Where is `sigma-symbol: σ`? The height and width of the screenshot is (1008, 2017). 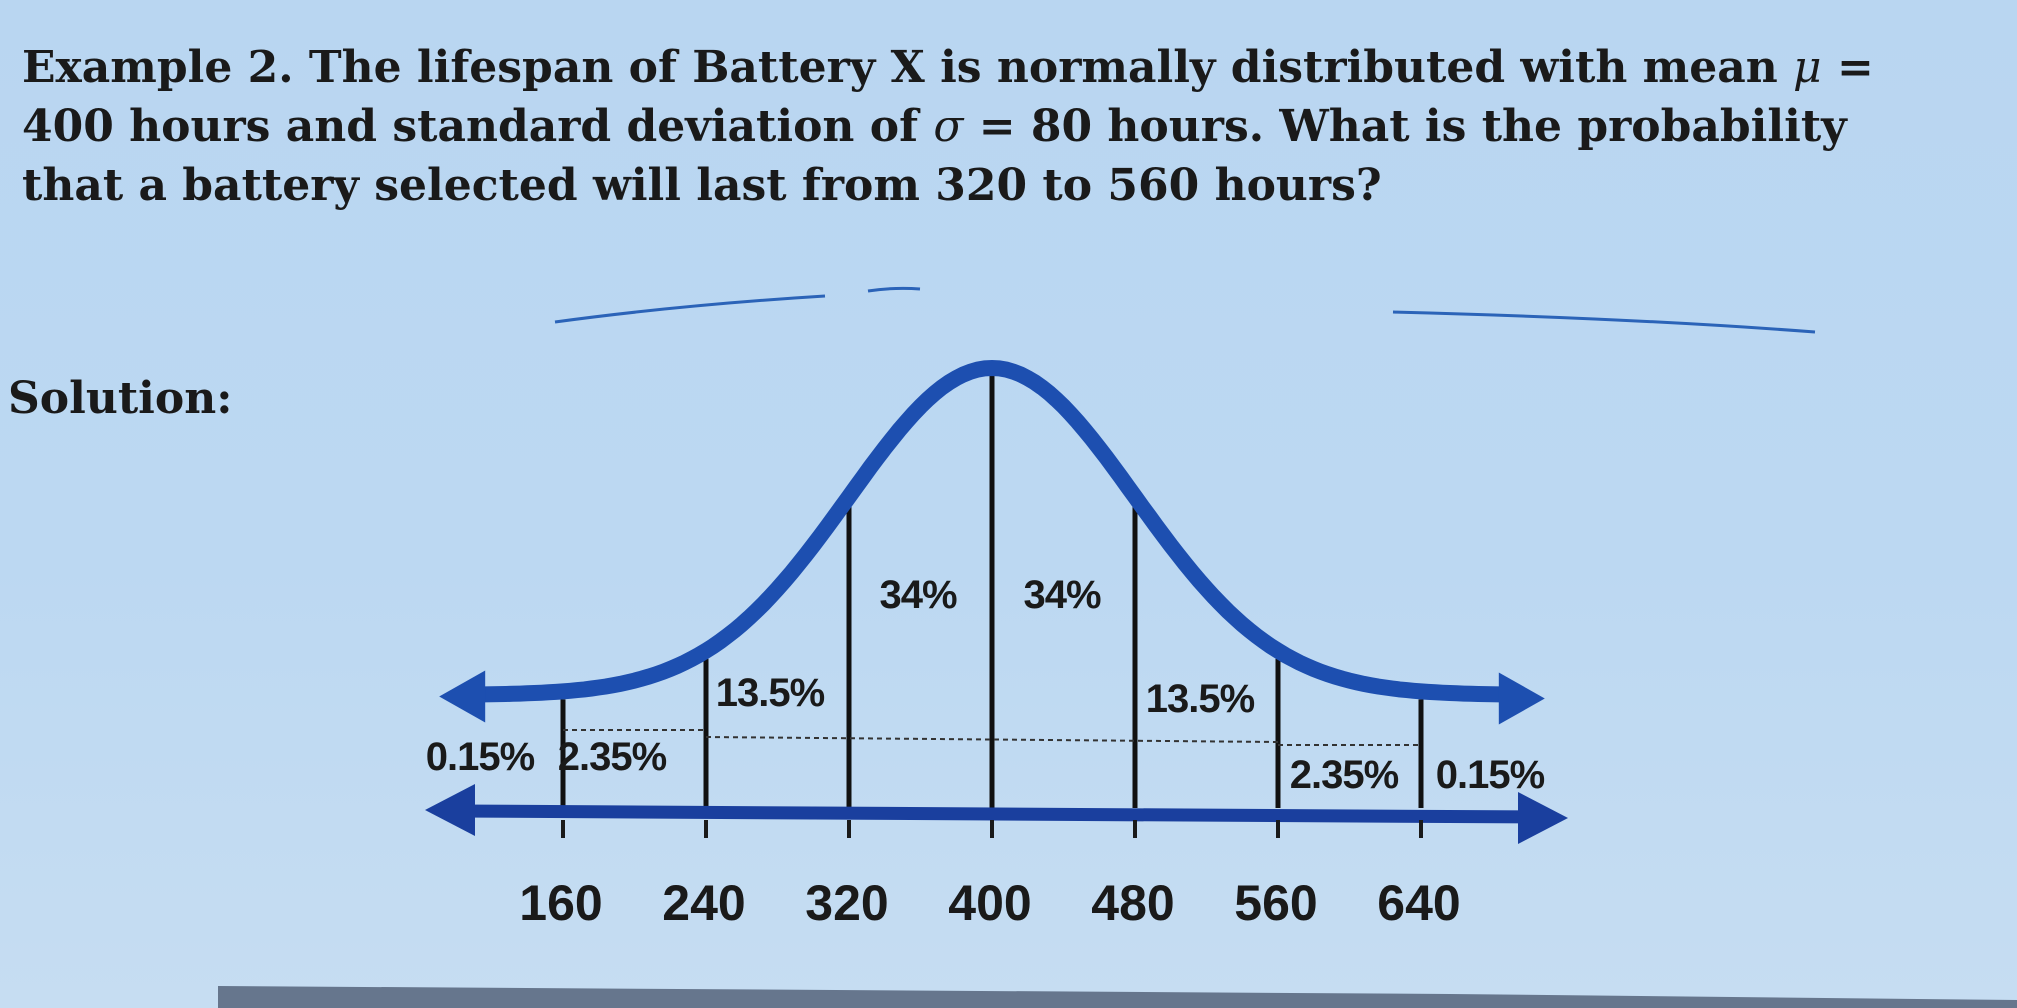
sigma-symbol: σ is located at coordinates (948, 126).